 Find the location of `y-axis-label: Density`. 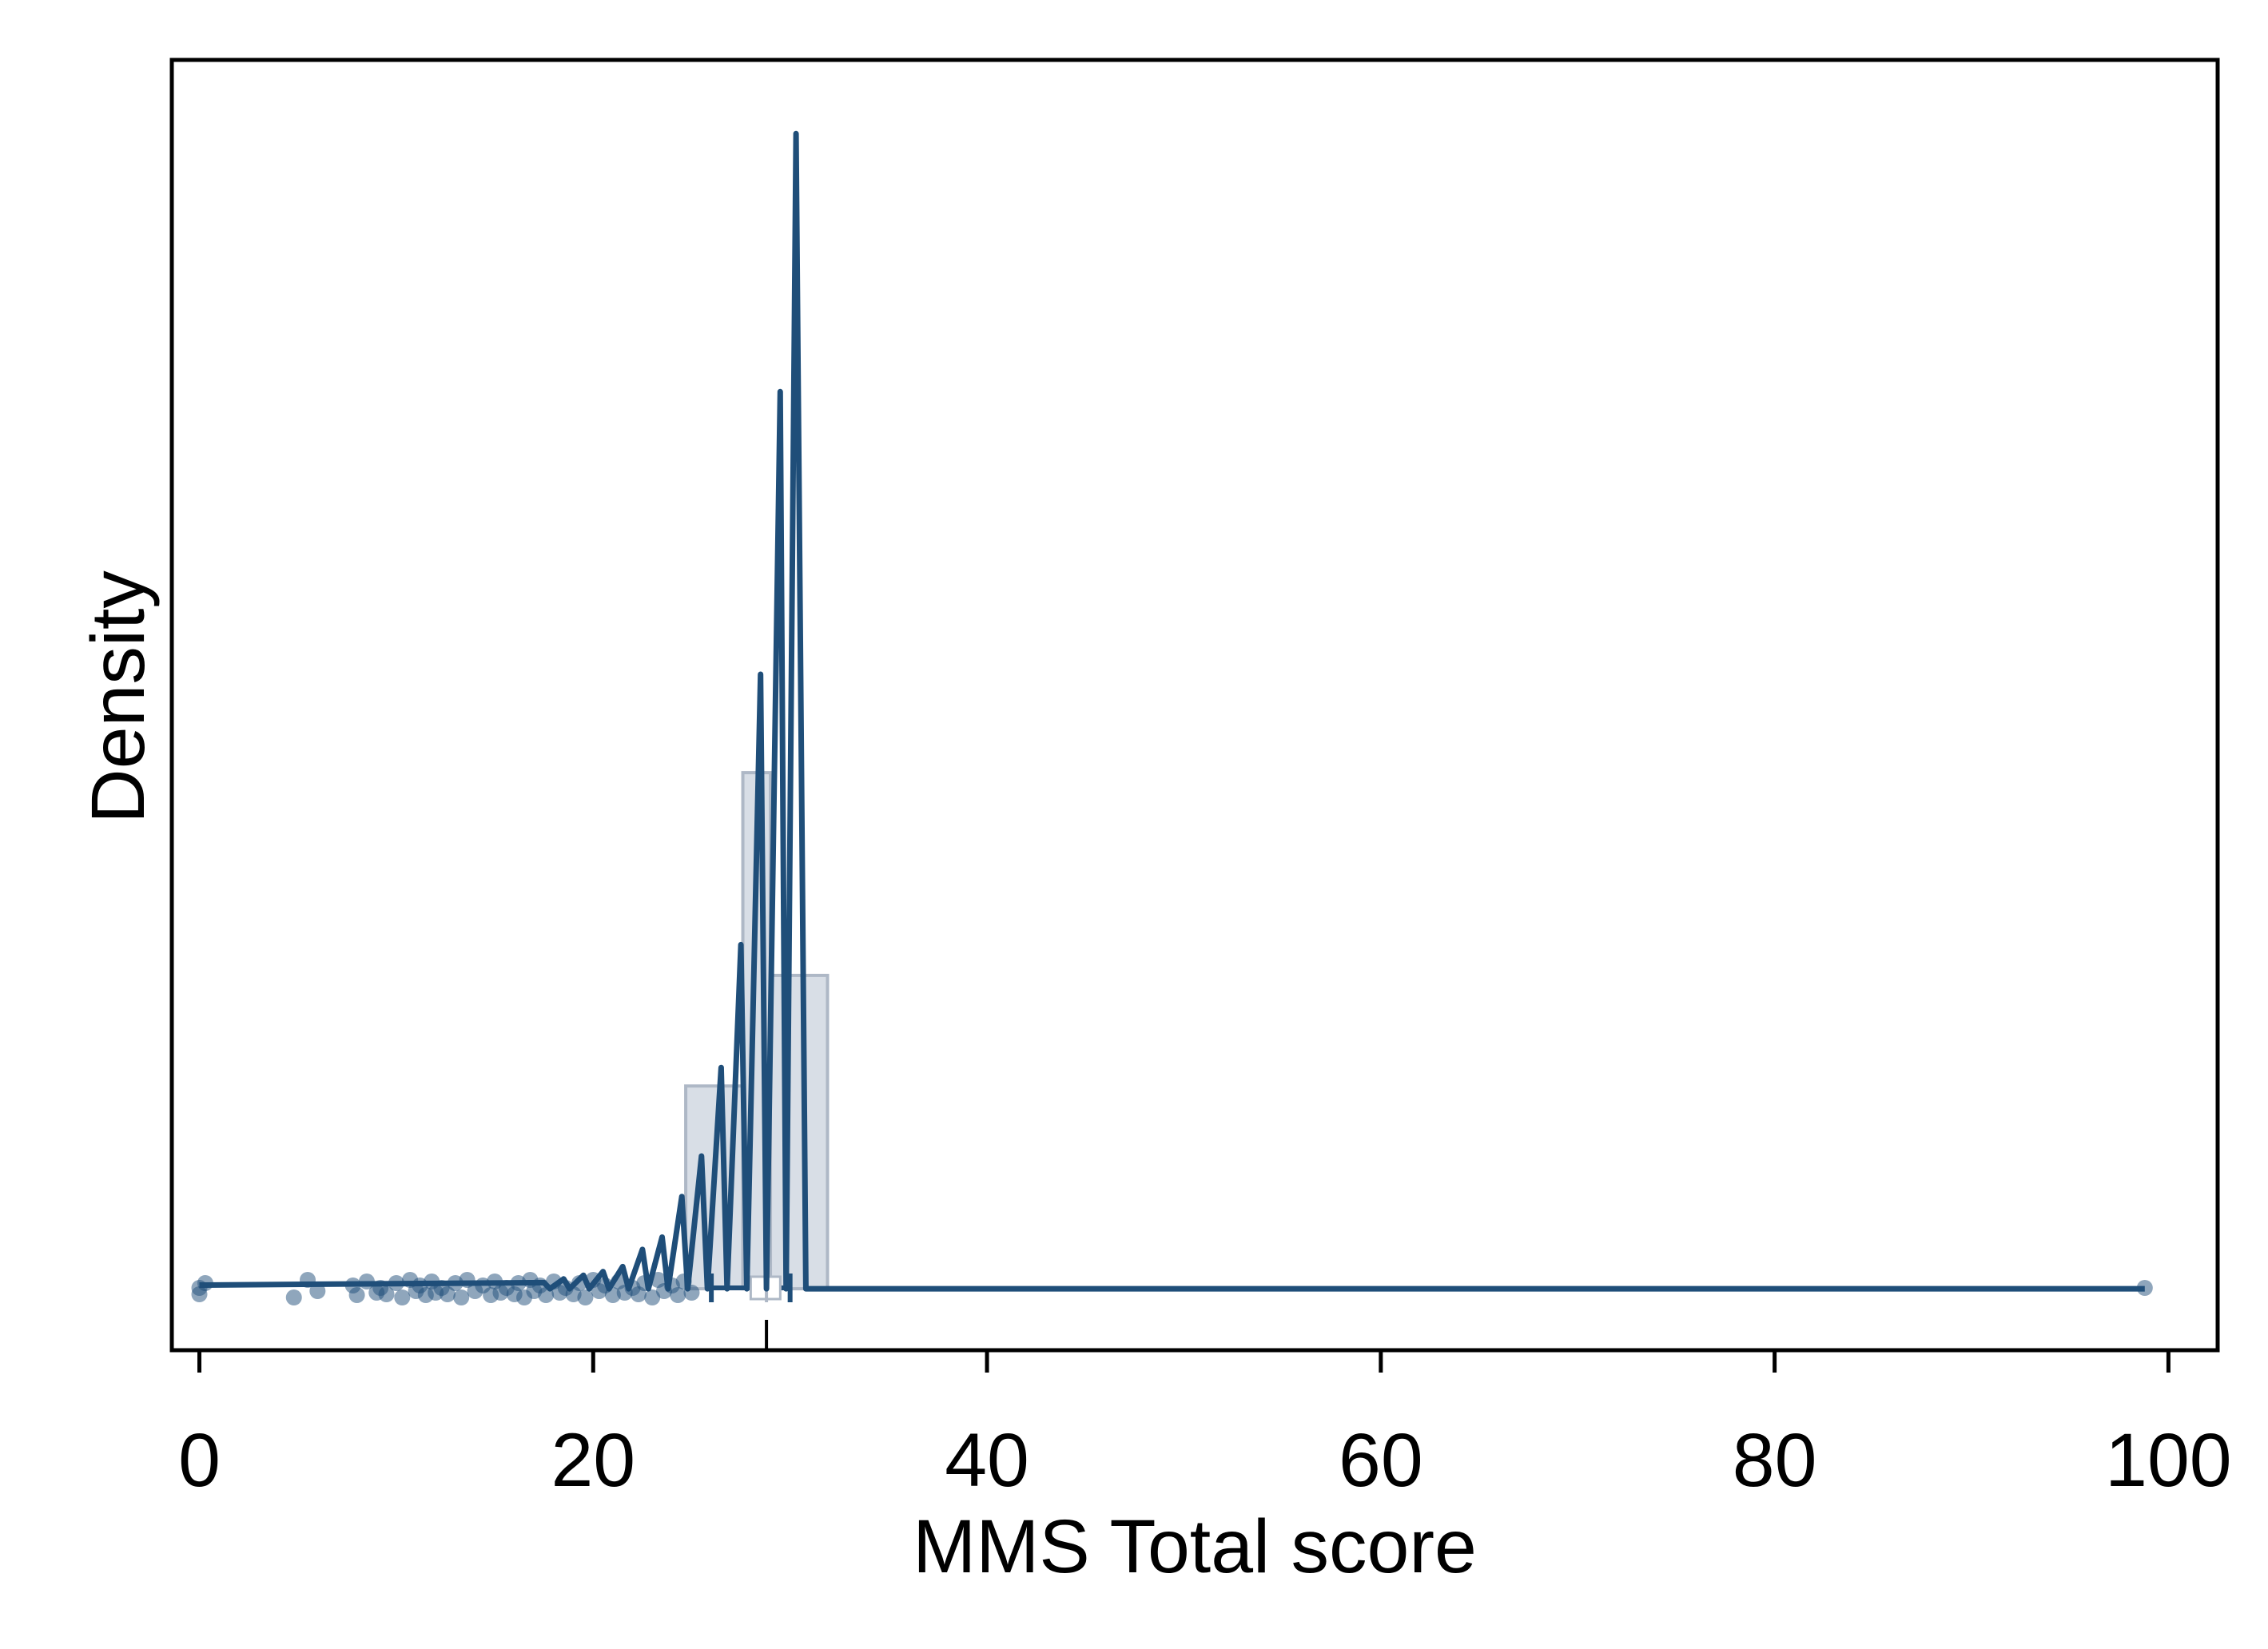

y-axis-label: Density is located at coordinates (119, 697).